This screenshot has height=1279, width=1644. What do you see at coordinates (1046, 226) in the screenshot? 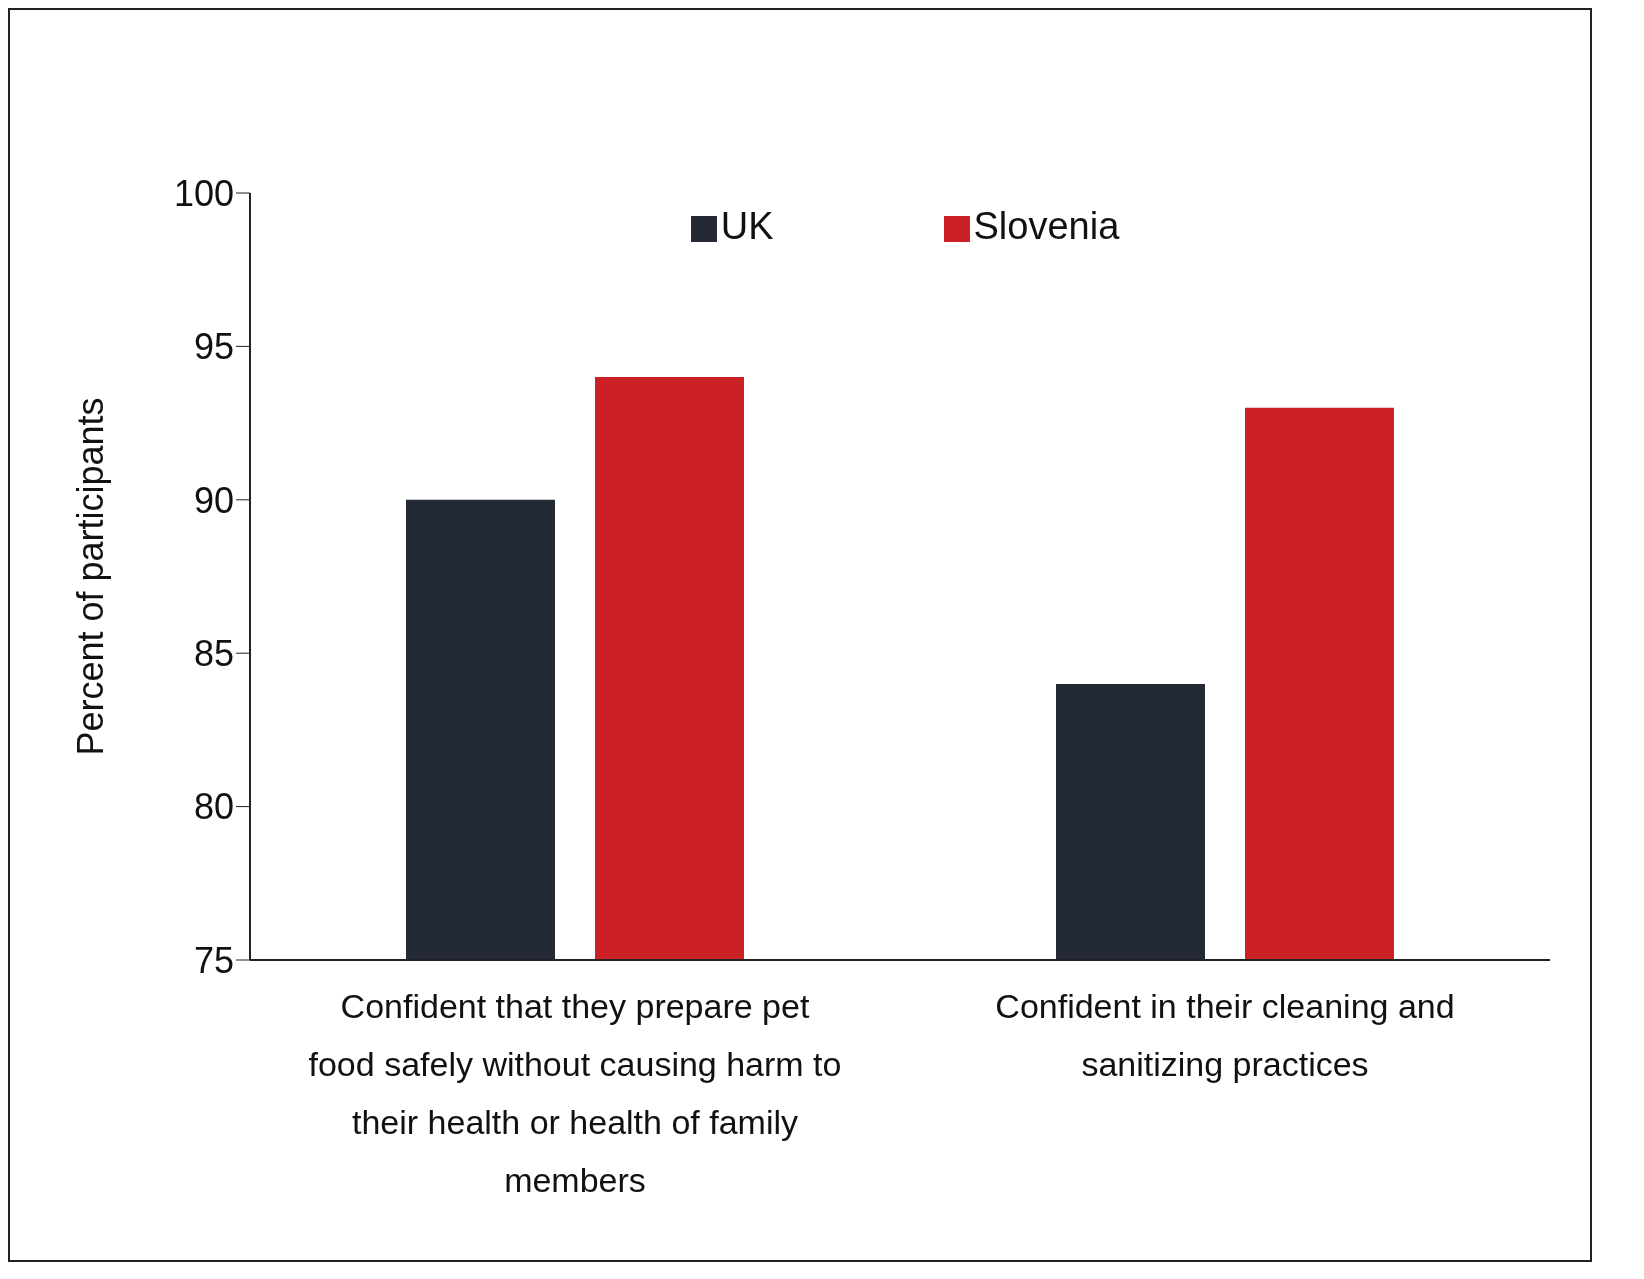
I see `legend-label: Slovenia` at bounding box center [1046, 226].